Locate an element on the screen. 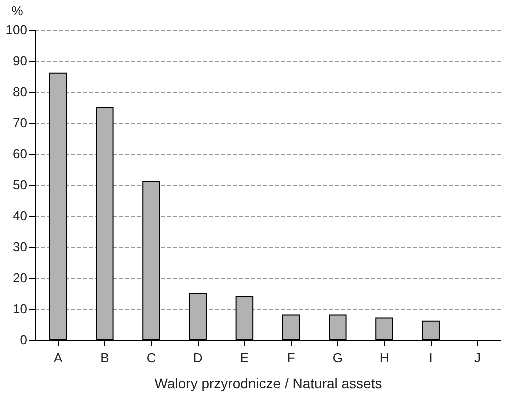 The width and height of the screenshot is (529, 408). y-tick-label: 80 is located at coordinates (20, 92).